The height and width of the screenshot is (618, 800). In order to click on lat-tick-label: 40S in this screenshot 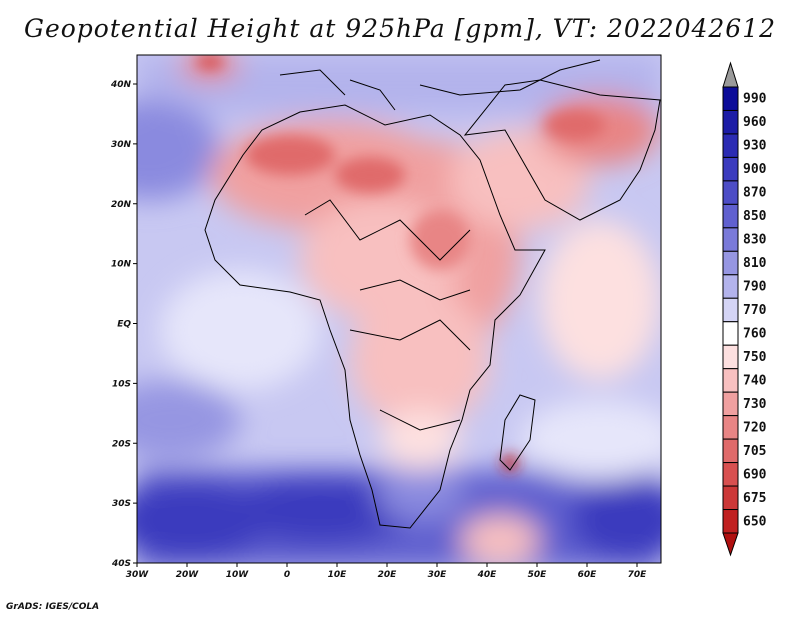, I will do `click(121, 564)`.